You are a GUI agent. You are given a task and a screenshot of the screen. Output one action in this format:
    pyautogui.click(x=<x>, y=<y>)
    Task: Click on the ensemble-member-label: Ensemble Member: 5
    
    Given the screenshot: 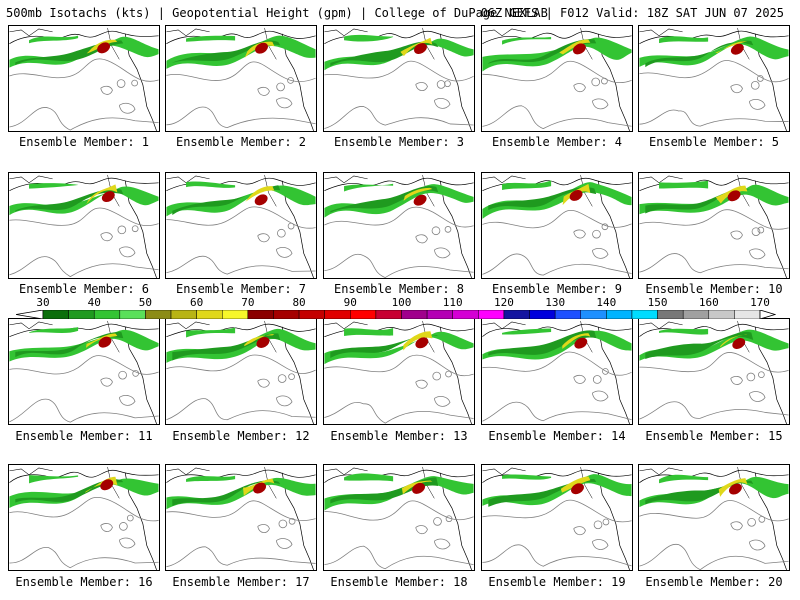 What is the action you would take?
    pyautogui.click(x=714, y=142)
    